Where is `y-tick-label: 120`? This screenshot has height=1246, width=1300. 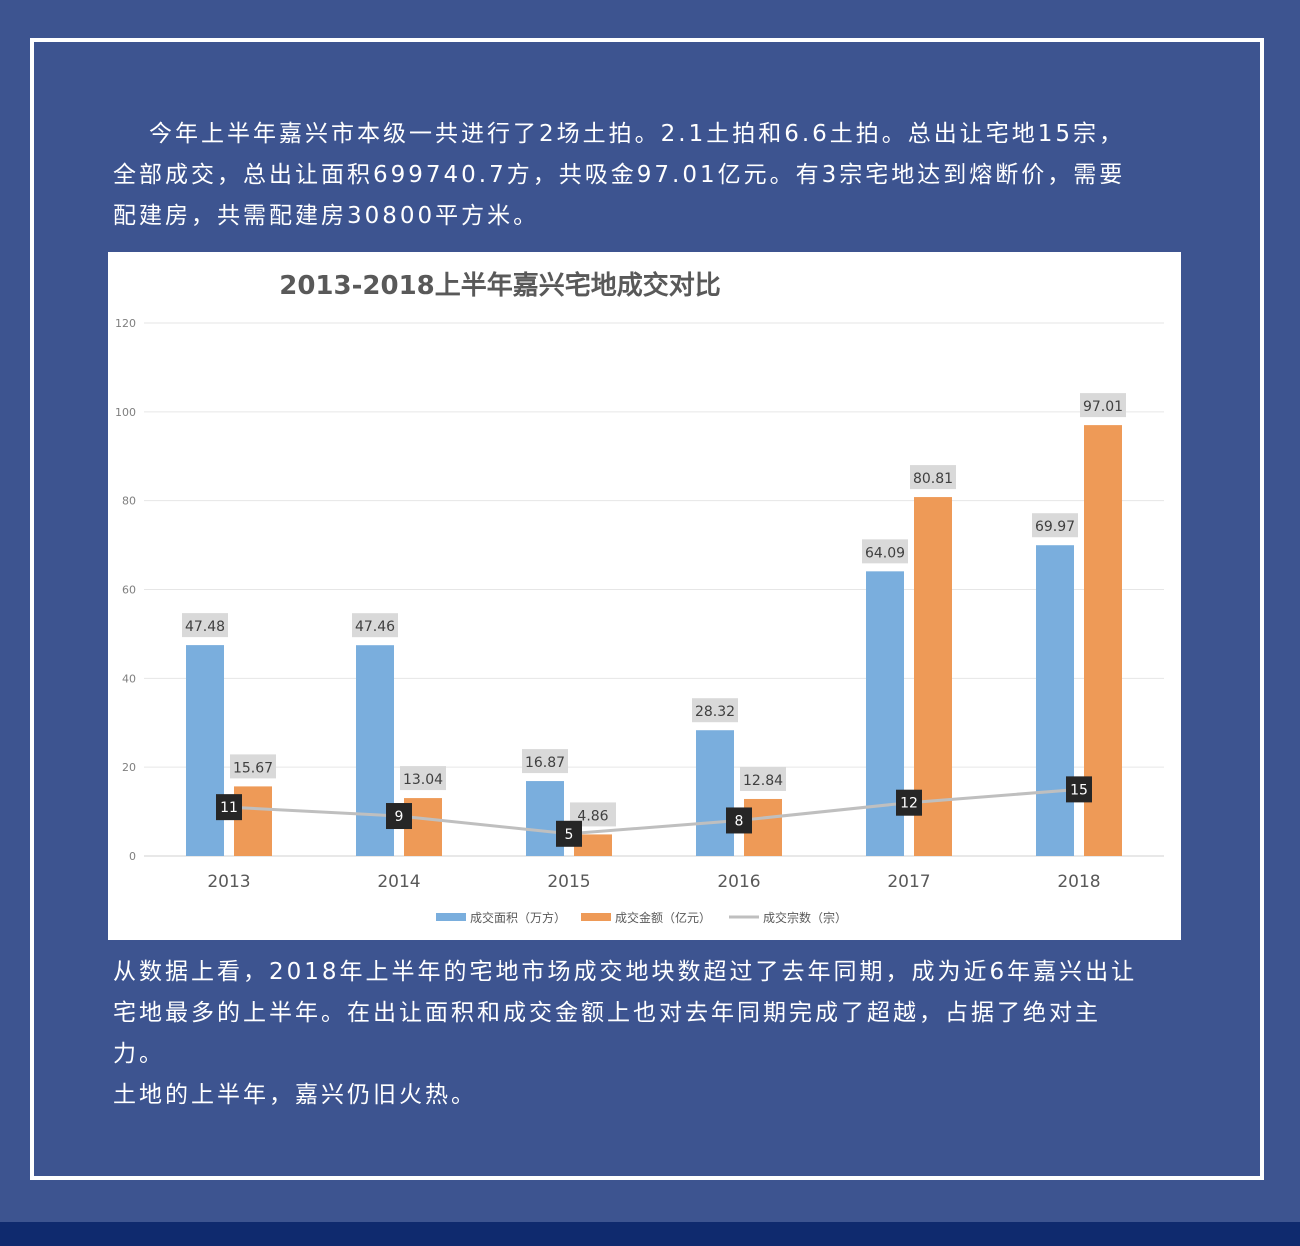
y-tick-label: 120 is located at coordinates (125, 323).